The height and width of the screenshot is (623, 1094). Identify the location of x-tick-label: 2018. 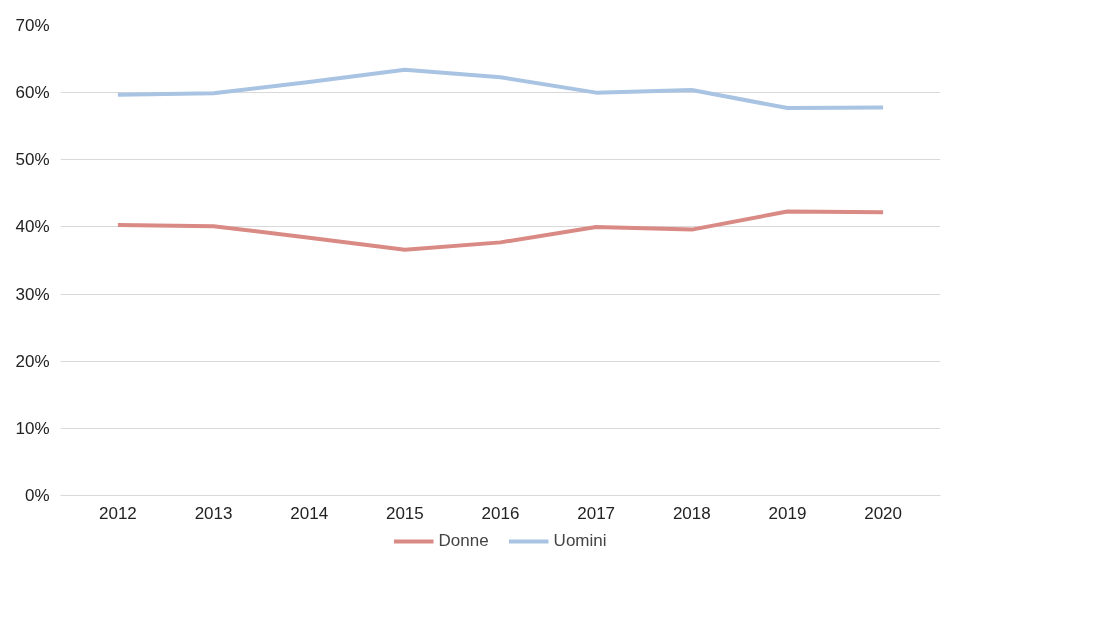
(691, 513).